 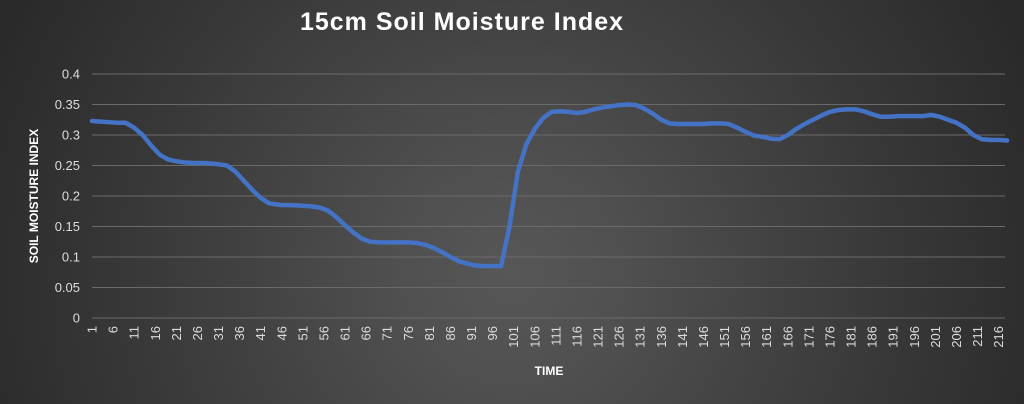 I want to click on x-axis-title: TIME, so click(x=549, y=371).